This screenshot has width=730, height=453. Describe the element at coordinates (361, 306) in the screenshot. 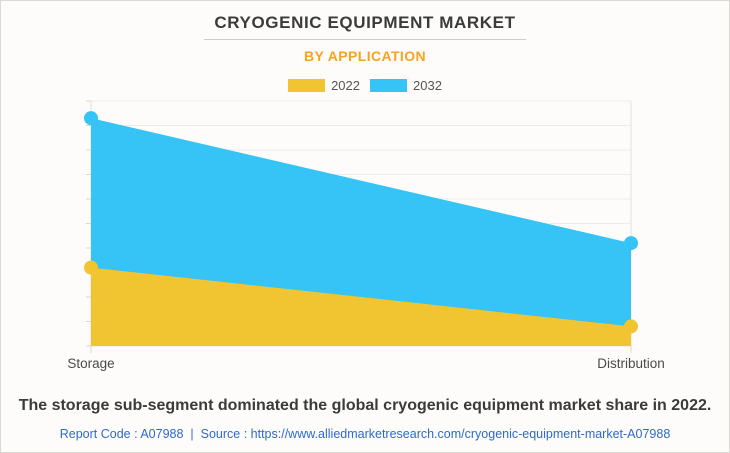

I see `area-2022` at that location.